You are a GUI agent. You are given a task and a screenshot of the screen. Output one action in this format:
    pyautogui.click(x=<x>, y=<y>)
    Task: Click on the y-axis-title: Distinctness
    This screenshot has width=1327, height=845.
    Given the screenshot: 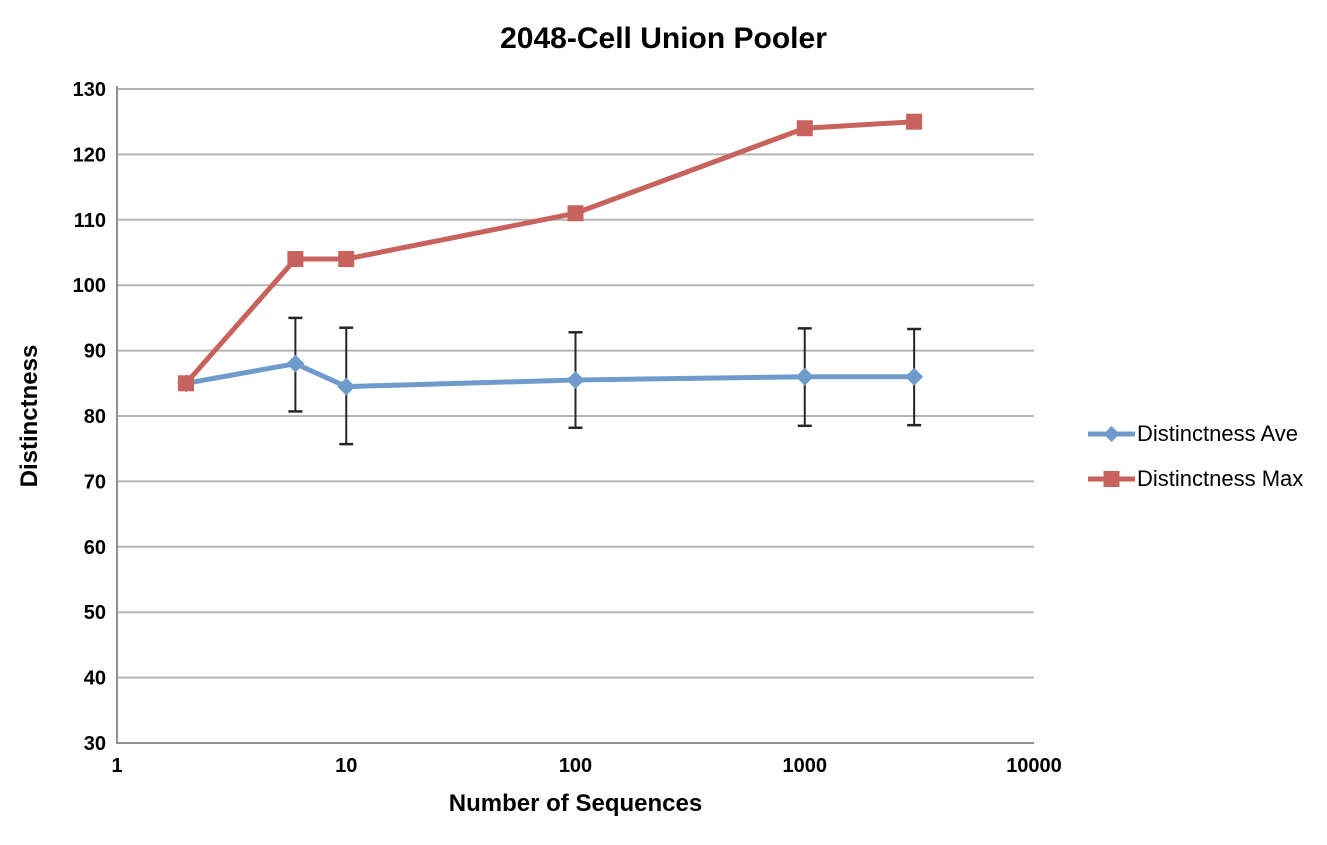 What is the action you would take?
    pyautogui.click(x=29, y=416)
    